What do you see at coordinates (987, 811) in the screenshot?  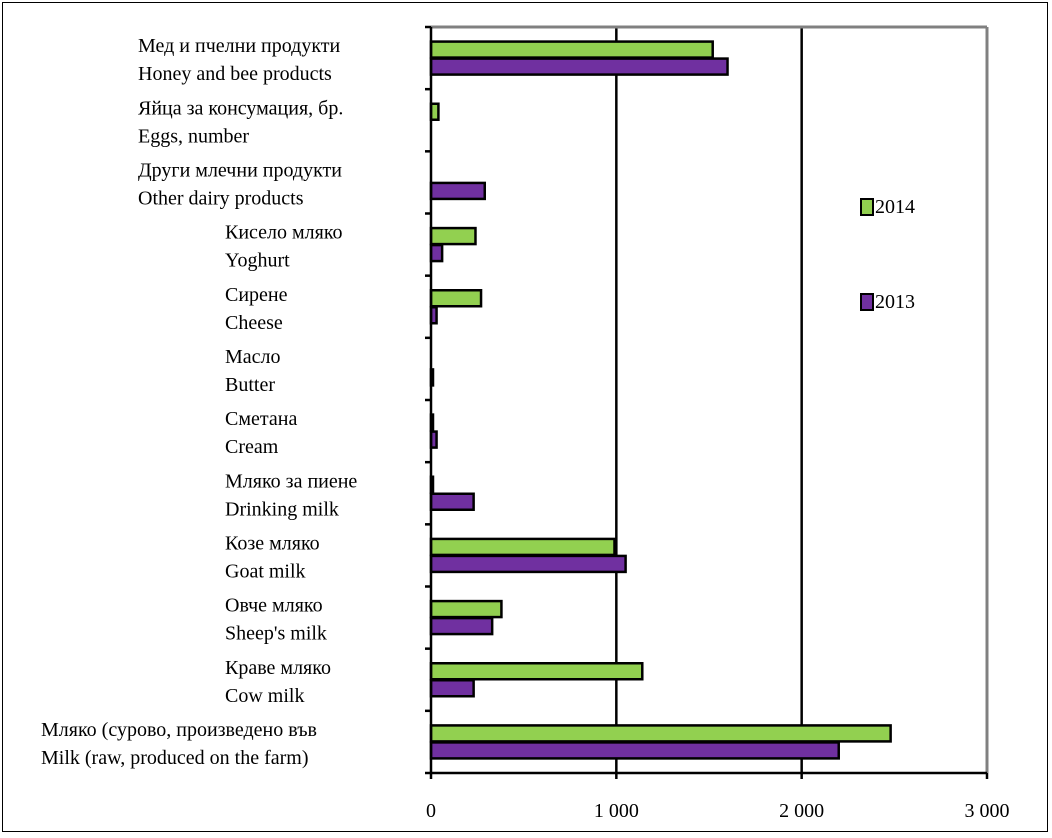 I see `x-tick-label: 3 000` at bounding box center [987, 811].